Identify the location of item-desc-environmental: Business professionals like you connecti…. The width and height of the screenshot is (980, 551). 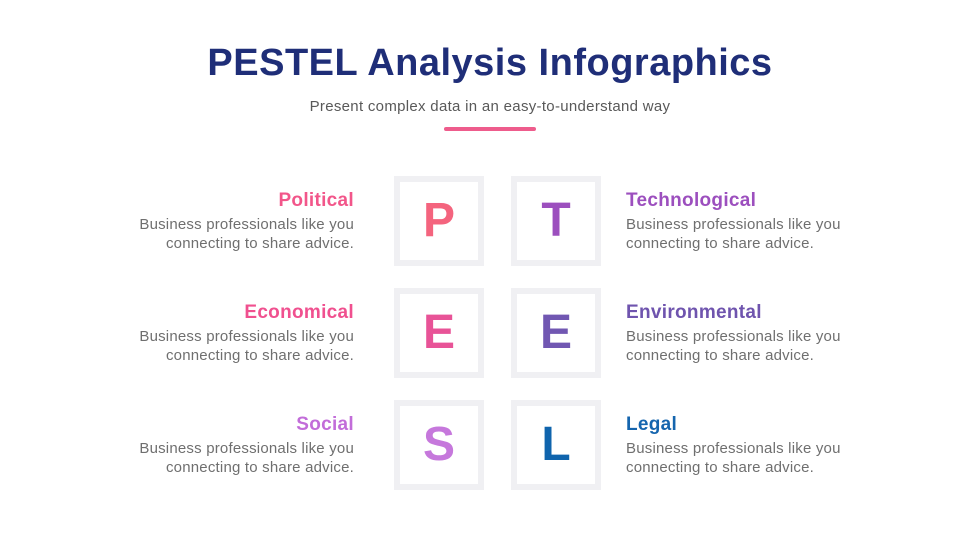
(748, 346).